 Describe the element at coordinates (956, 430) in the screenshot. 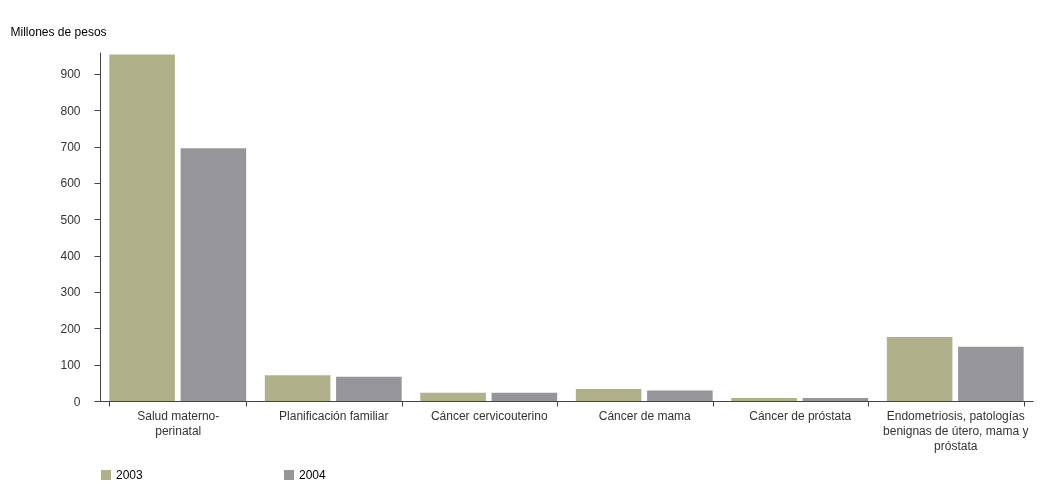

I see `x-tick-label: Endometriosis, patologías benignas de útero, mama y próstata` at that location.